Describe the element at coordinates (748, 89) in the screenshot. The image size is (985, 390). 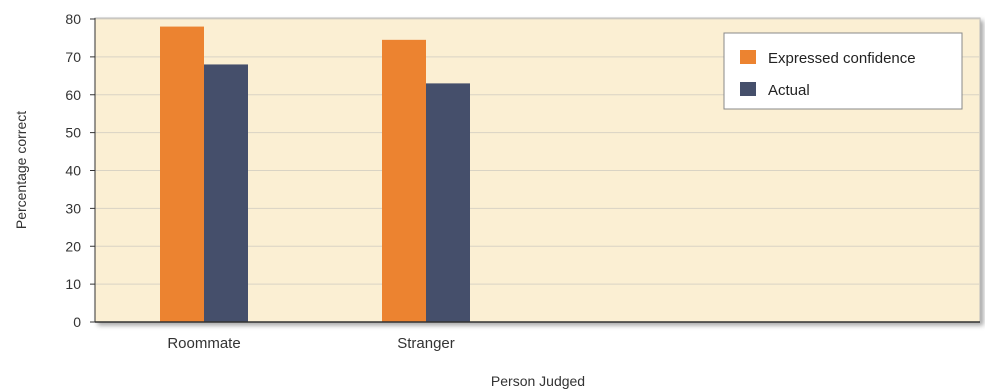
I see `legend-swatch-actual` at that location.